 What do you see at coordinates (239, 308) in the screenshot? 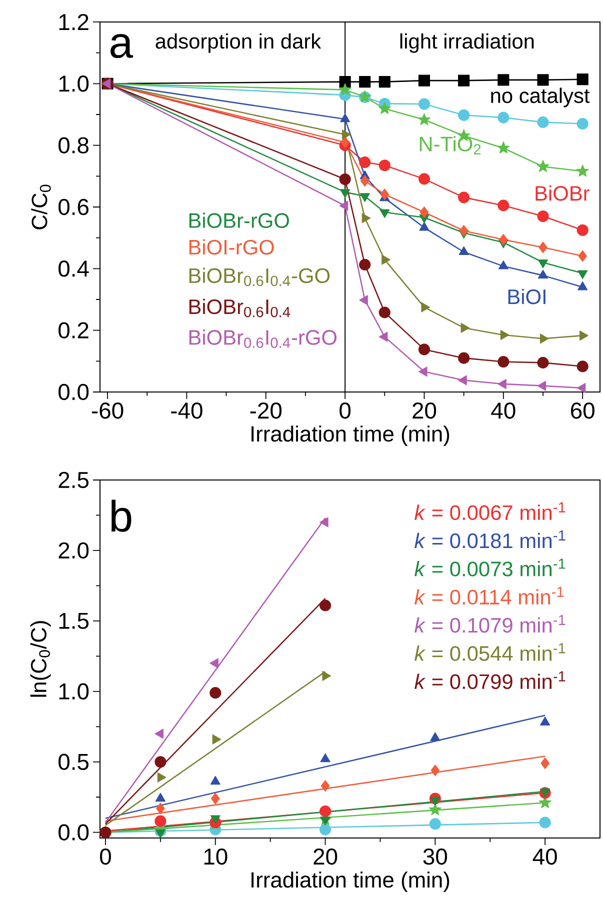
I see `text: BiOBr$_{0.6}$I$_{0.4}$` at bounding box center [239, 308].